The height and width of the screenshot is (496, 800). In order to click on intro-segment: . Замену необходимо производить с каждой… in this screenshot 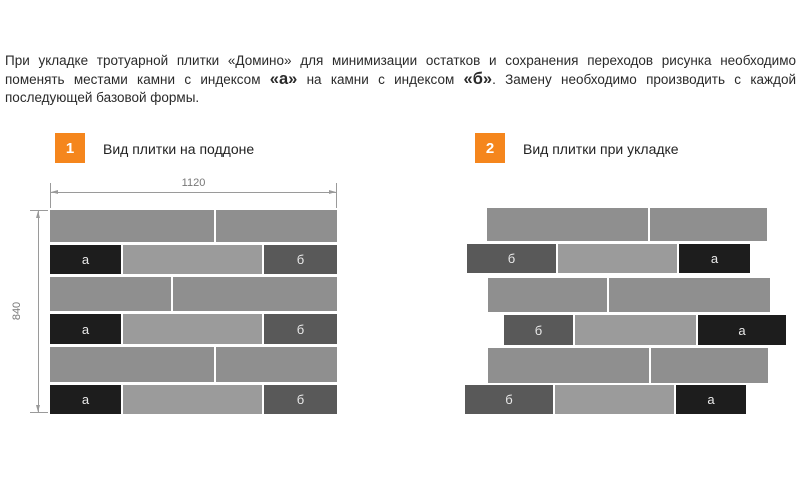, I will do `click(400, 88)`.